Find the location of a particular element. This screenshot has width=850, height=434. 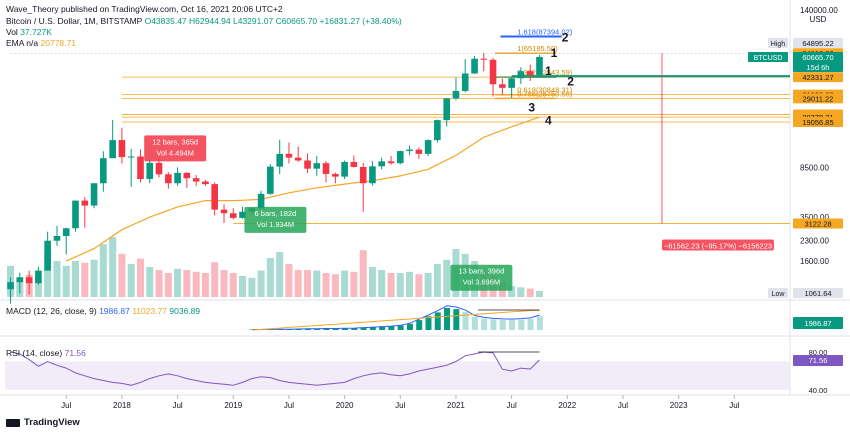

measure-label: 6 bars, 182d is located at coordinates (276, 213).